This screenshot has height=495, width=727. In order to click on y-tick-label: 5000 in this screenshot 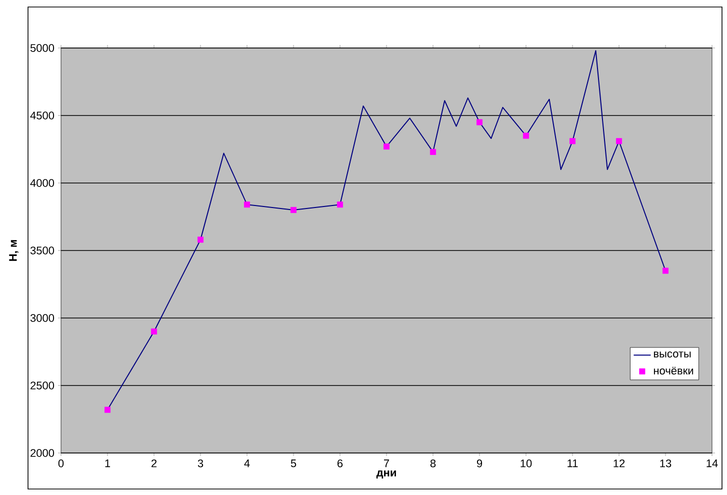, I will do `click(42, 48)`.